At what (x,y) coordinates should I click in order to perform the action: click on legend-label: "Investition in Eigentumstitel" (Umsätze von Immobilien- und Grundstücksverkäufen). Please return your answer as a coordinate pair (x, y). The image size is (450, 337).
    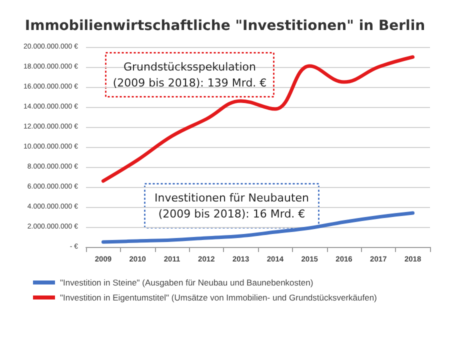
    Looking at the image, I should click on (219, 297).